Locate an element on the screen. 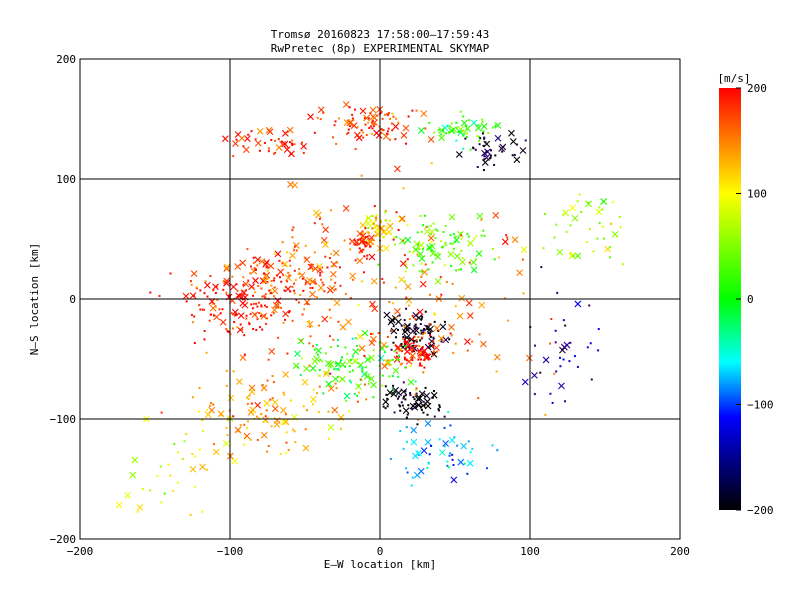  x-tick-label: 100 is located at coordinates (530, 551).